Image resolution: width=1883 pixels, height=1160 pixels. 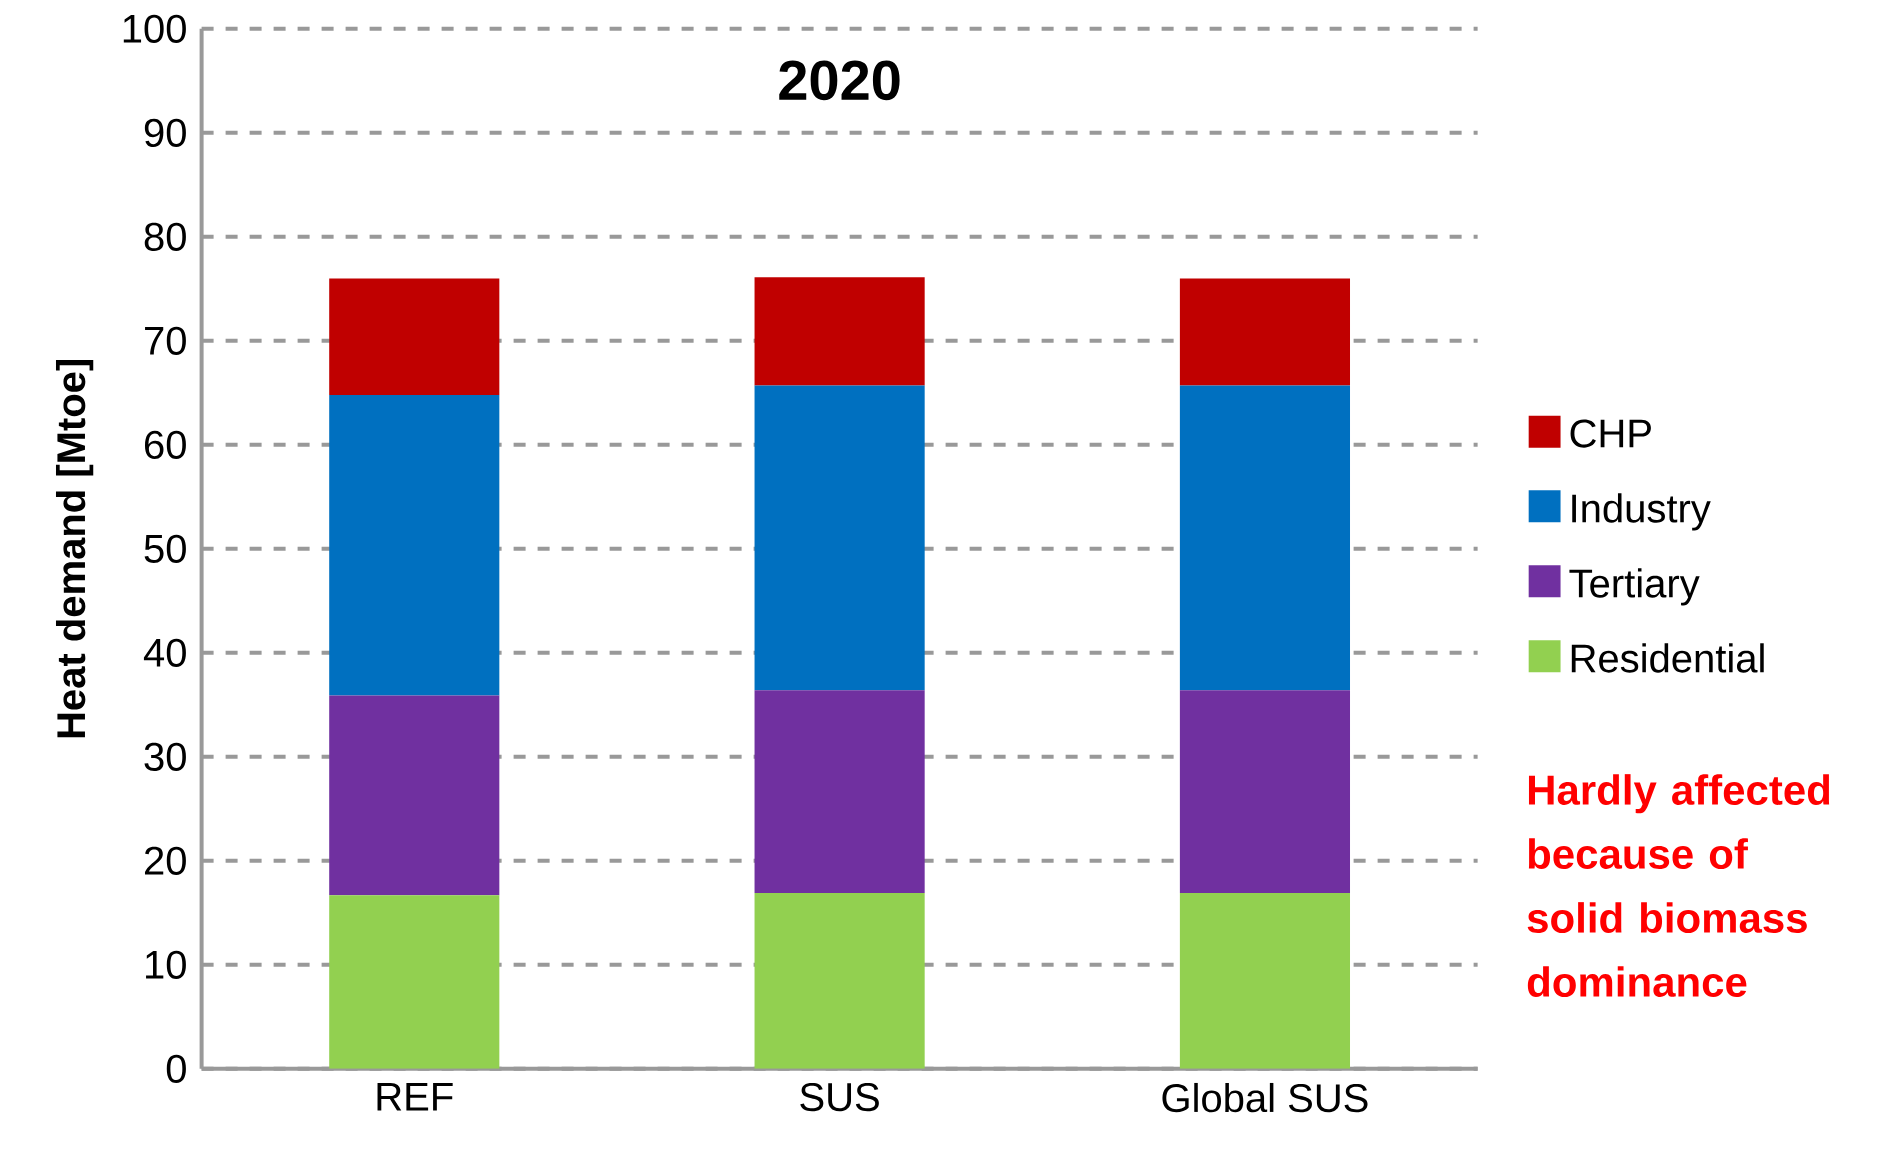 I want to click on legend-label: Residential, so click(x=1667, y=658).